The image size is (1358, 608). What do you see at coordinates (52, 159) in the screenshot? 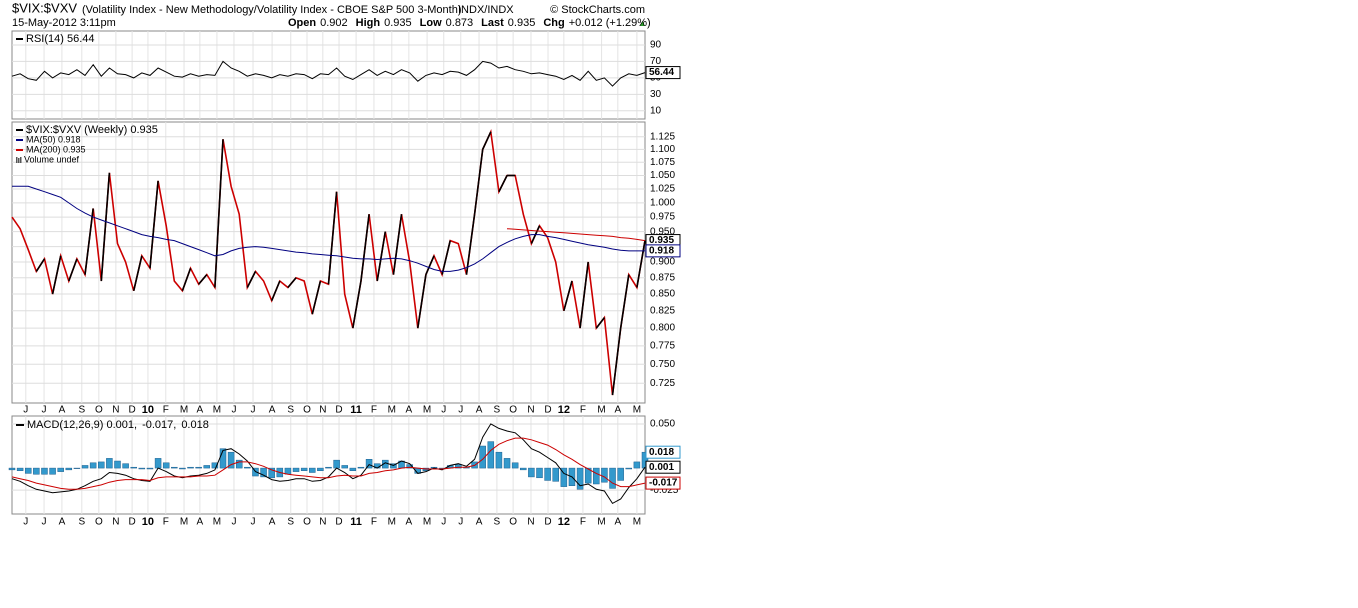
I see `legend-label: Volume undef` at bounding box center [52, 159].